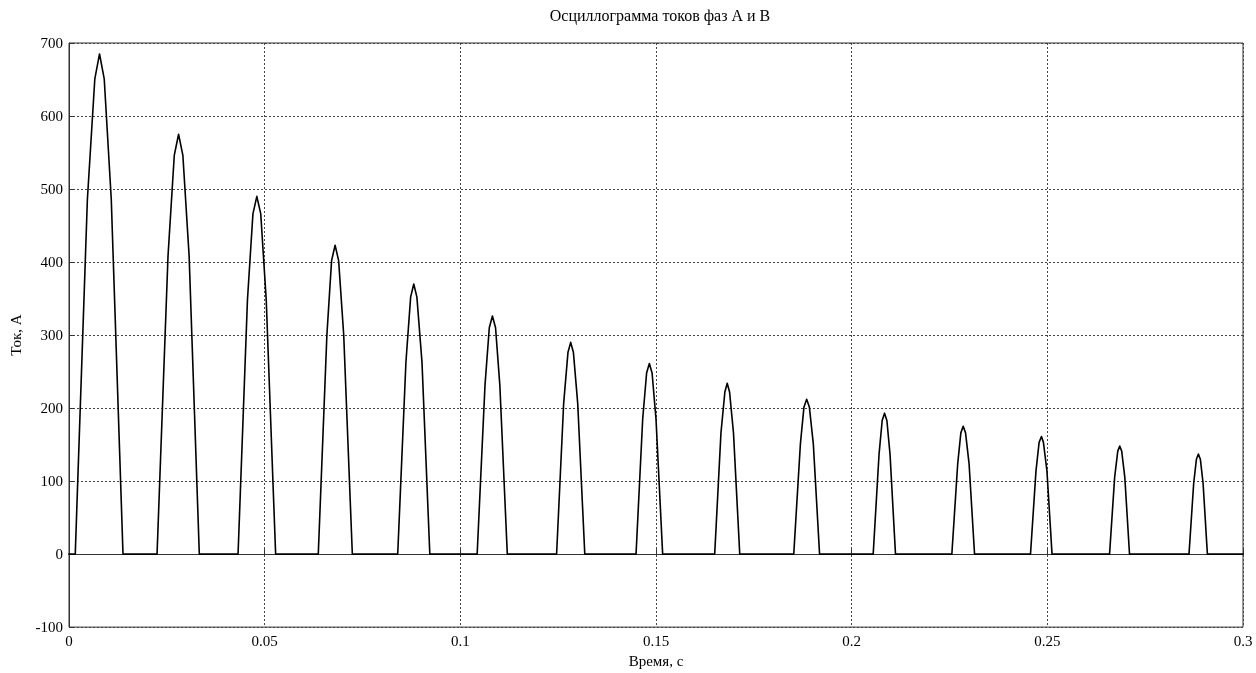 The height and width of the screenshot is (673, 1256). What do you see at coordinates (49, 627) in the screenshot?
I see `y-tick-label: -100` at bounding box center [49, 627].